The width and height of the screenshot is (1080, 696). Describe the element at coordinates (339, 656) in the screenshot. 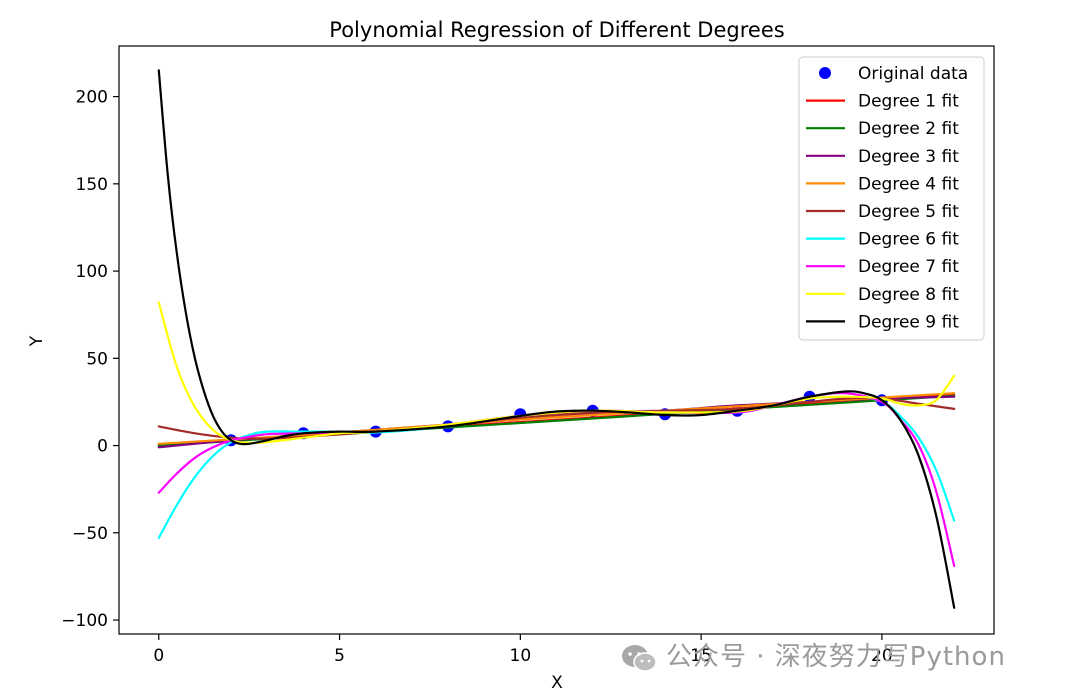

I see `x-tick-label: 5` at that location.